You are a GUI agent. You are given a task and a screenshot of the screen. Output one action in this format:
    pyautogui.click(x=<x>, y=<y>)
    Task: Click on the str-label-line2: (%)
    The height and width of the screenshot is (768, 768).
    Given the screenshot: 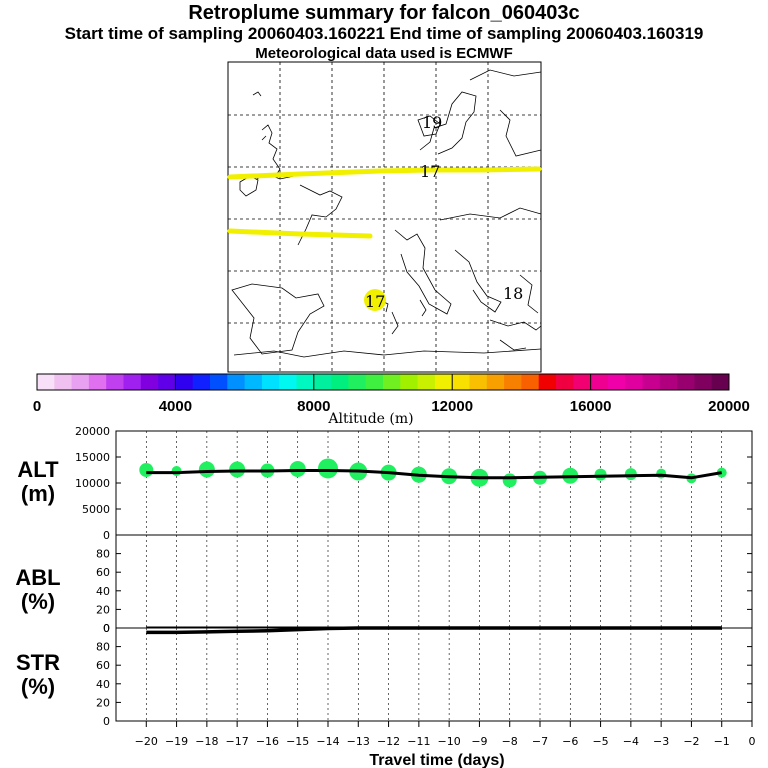 What is the action you would take?
    pyautogui.click(x=38, y=686)
    